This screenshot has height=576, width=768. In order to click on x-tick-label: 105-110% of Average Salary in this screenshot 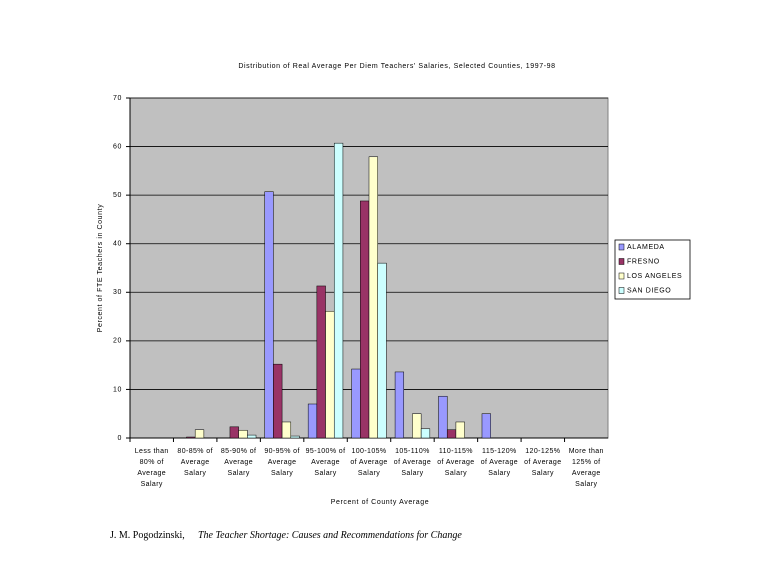, I will do `click(412, 462)`.